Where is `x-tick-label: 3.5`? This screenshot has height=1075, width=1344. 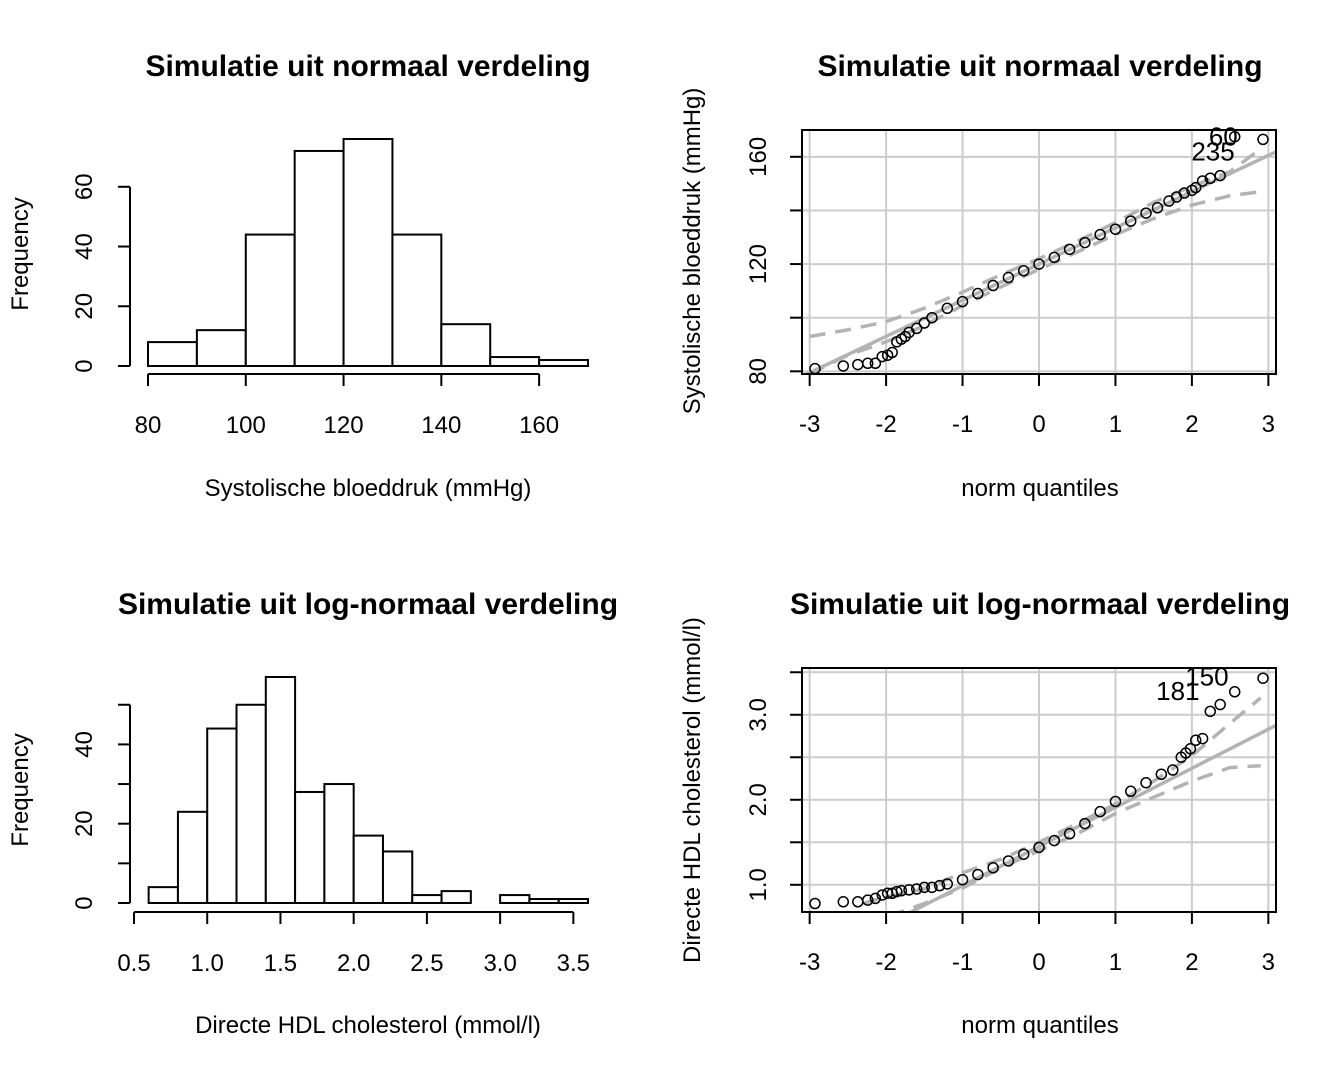 x-tick-label: 3.5 is located at coordinates (573, 963).